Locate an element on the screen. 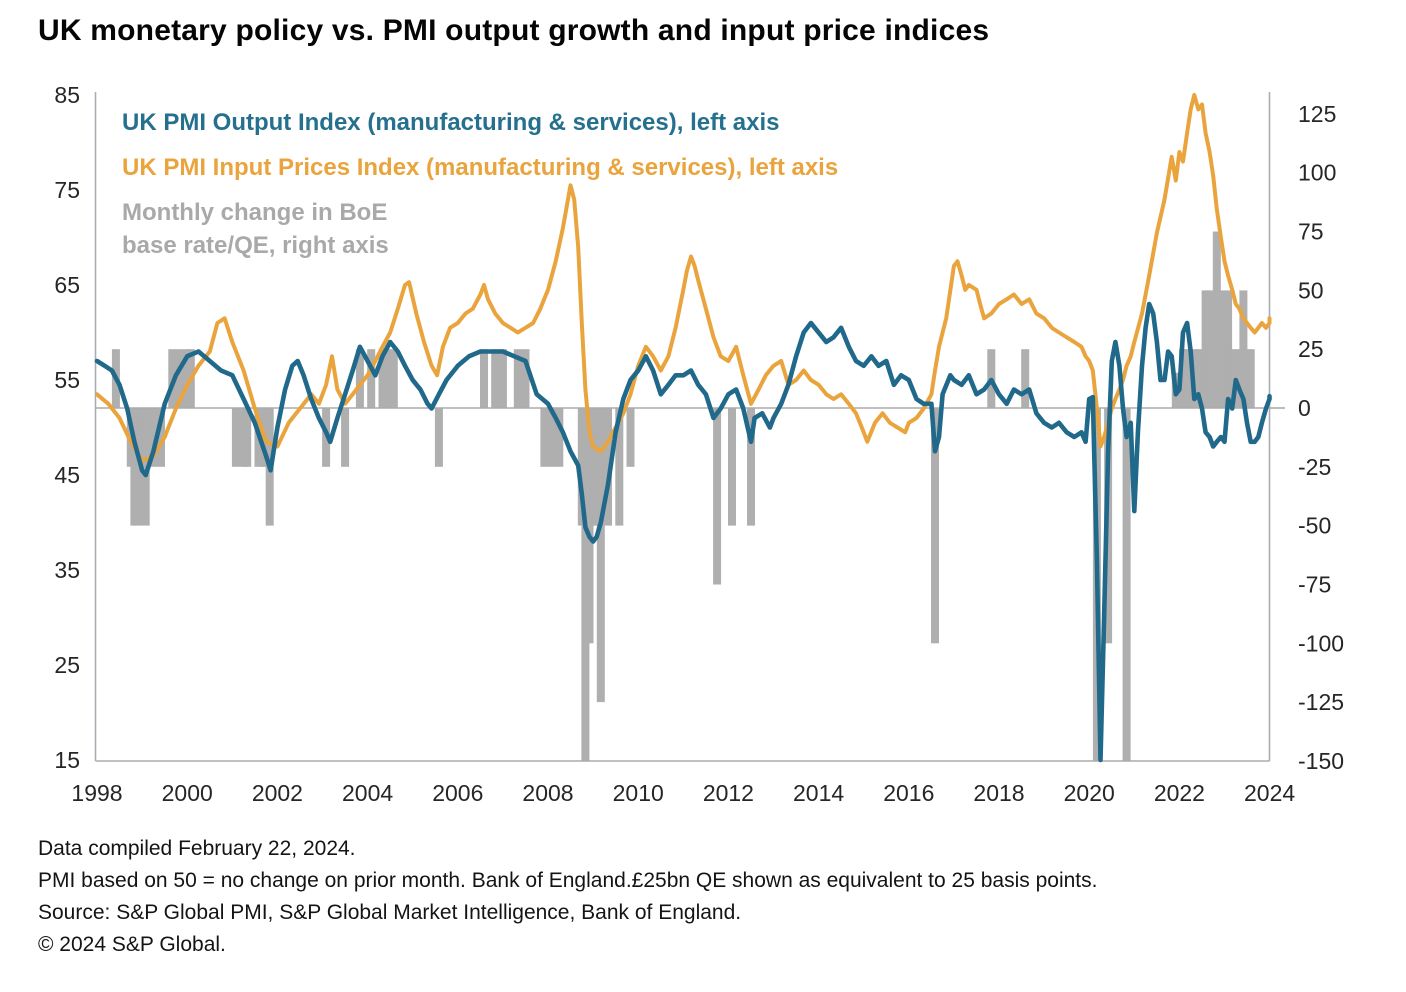 The width and height of the screenshot is (1406, 992). svg-text: 2010 is located at coordinates (638, 793).